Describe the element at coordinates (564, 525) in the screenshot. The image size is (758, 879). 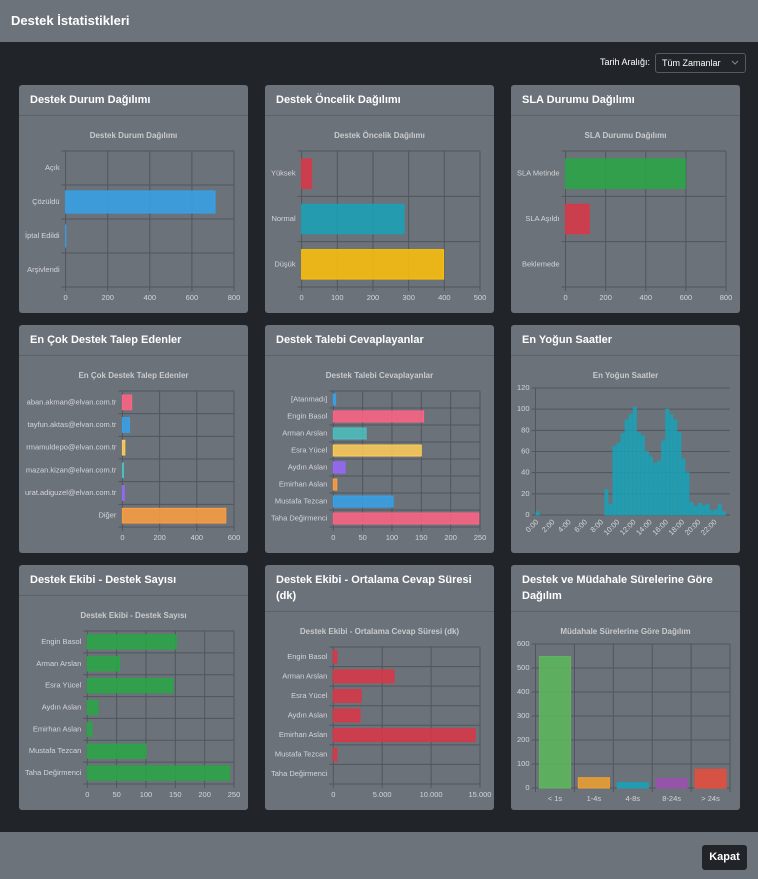
I see `x-tick-label: 4:00` at that location.